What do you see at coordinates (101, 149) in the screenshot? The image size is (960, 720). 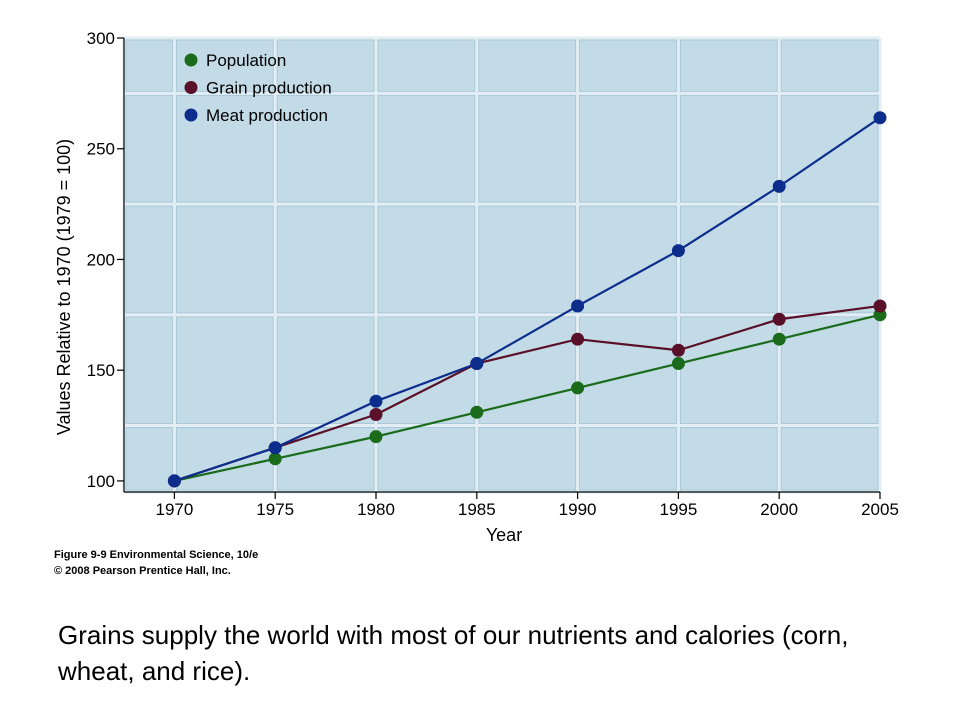 I see `y-tick-label: 250` at bounding box center [101, 149].